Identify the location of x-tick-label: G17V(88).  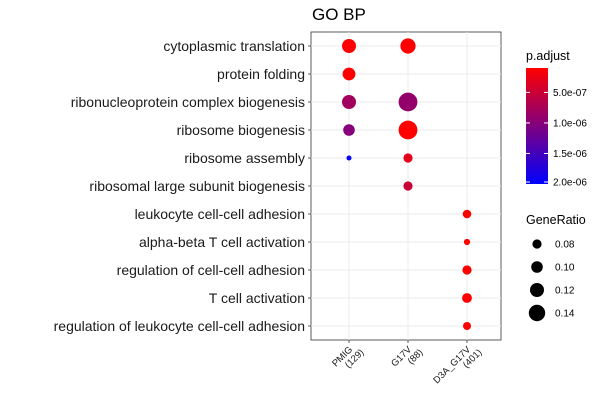
(407, 356).